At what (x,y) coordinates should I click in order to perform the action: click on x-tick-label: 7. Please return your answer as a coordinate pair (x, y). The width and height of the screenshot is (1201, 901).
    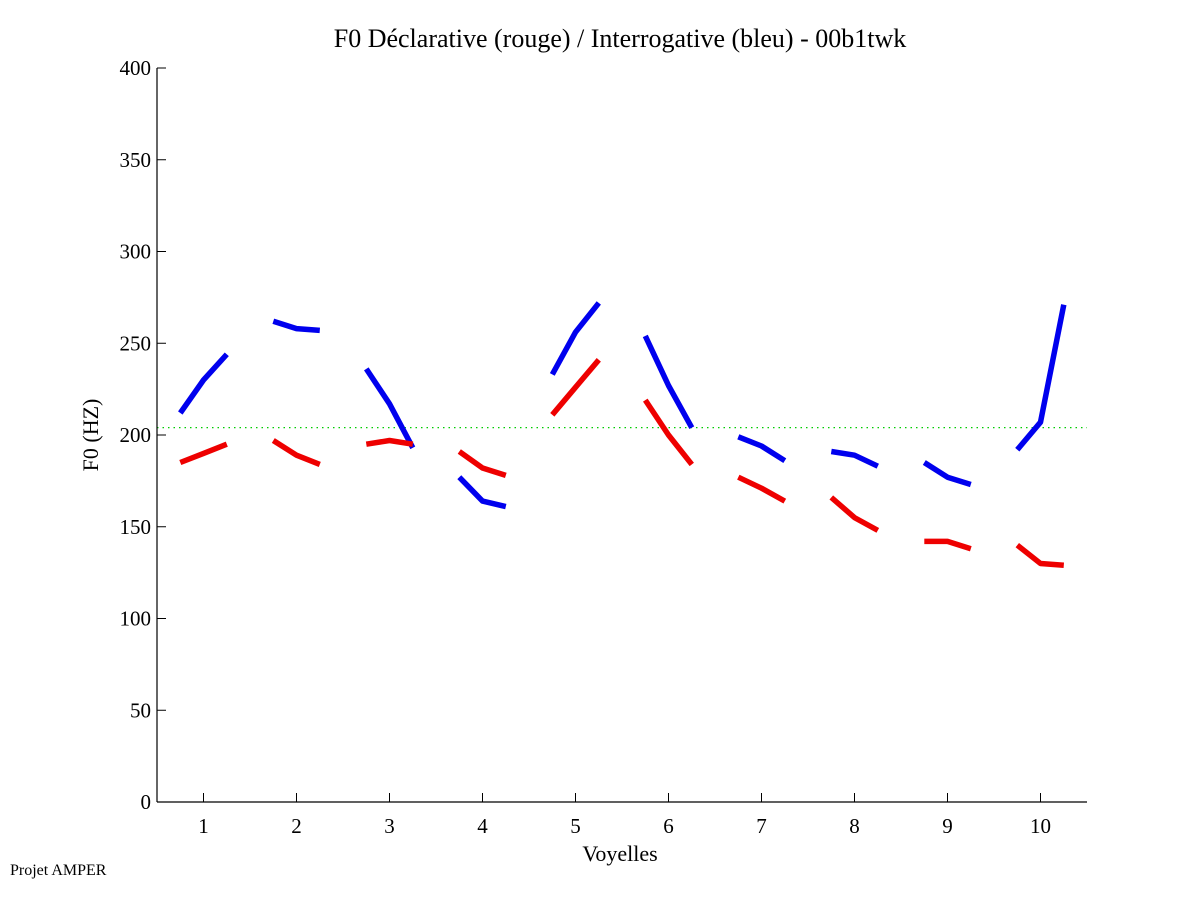
    Looking at the image, I should click on (761, 826).